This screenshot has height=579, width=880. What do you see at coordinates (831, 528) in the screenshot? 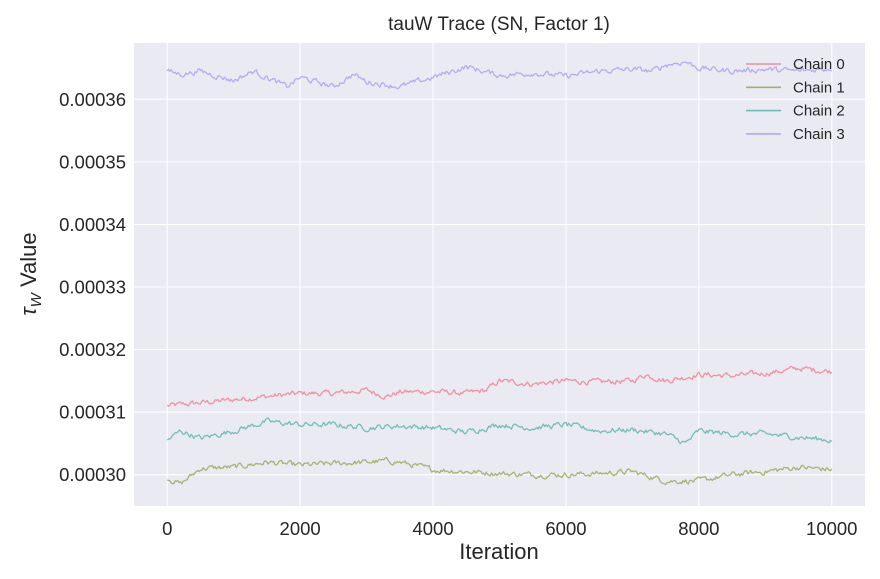
I see `x-tick-label-5: 10000` at bounding box center [831, 528].